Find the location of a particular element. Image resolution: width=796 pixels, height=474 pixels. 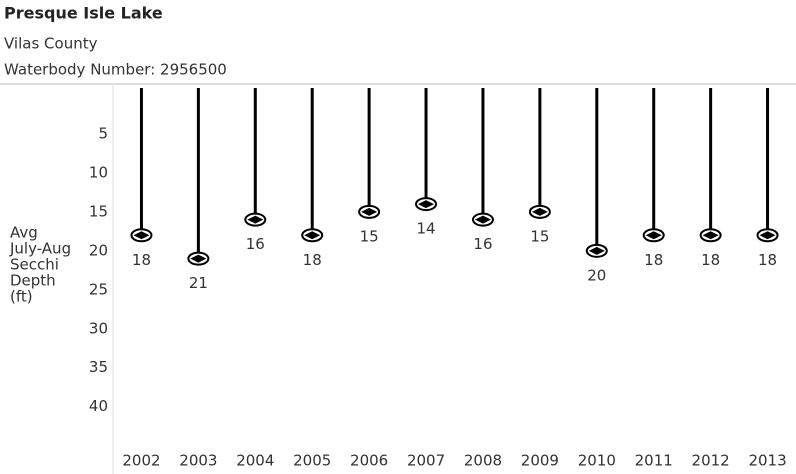

y-axis-label: July-Aug is located at coordinates (40, 249).